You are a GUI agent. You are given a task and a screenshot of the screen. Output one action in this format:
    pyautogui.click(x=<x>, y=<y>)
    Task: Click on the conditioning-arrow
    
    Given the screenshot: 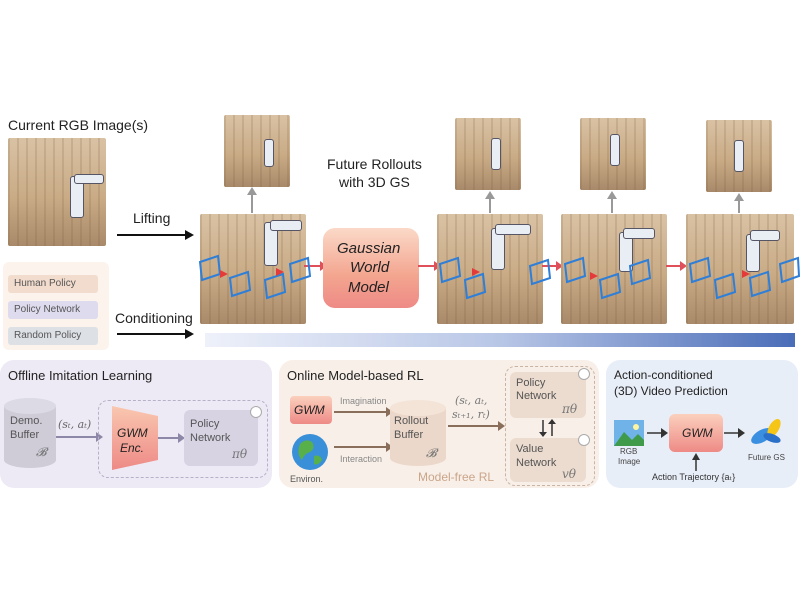 What is the action you would take?
    pyautogui.click(x=155, y=334)
    